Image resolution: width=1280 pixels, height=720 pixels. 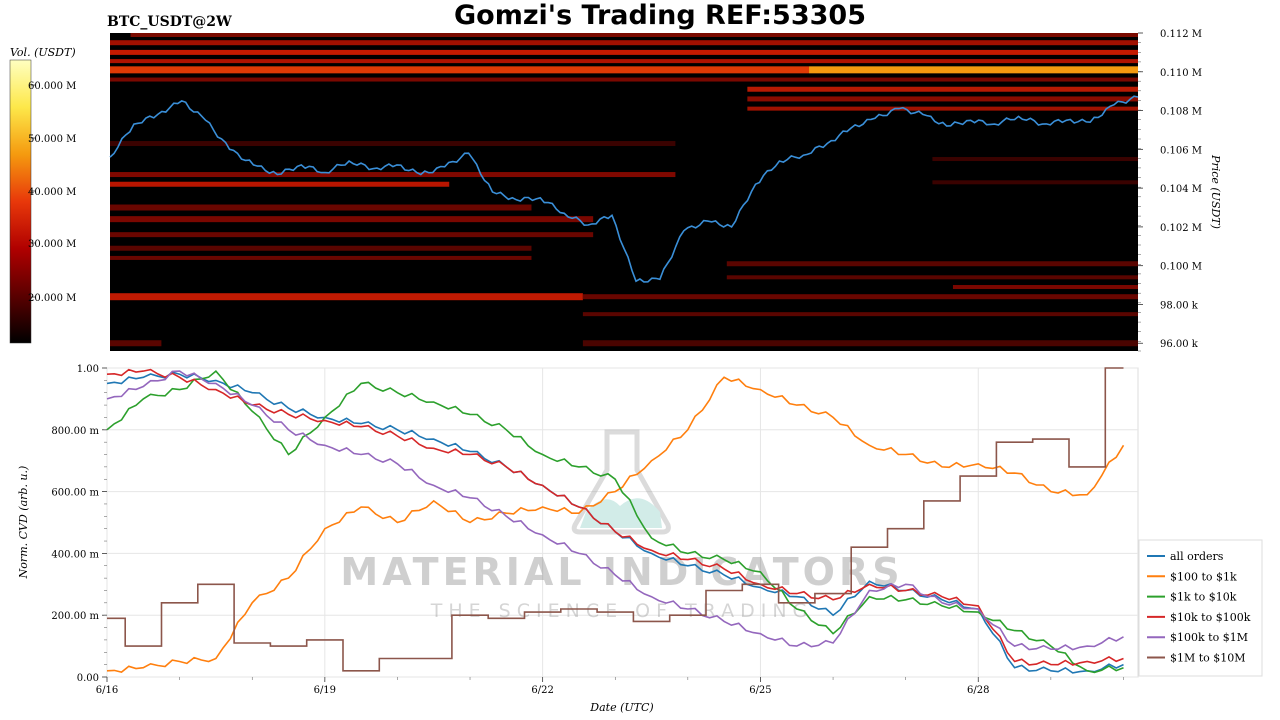 What do you see at coordinates (1181, 228) in the screenshot?
I see `price-tick-label: 0.102 M` at bounding box center [1181, 228].